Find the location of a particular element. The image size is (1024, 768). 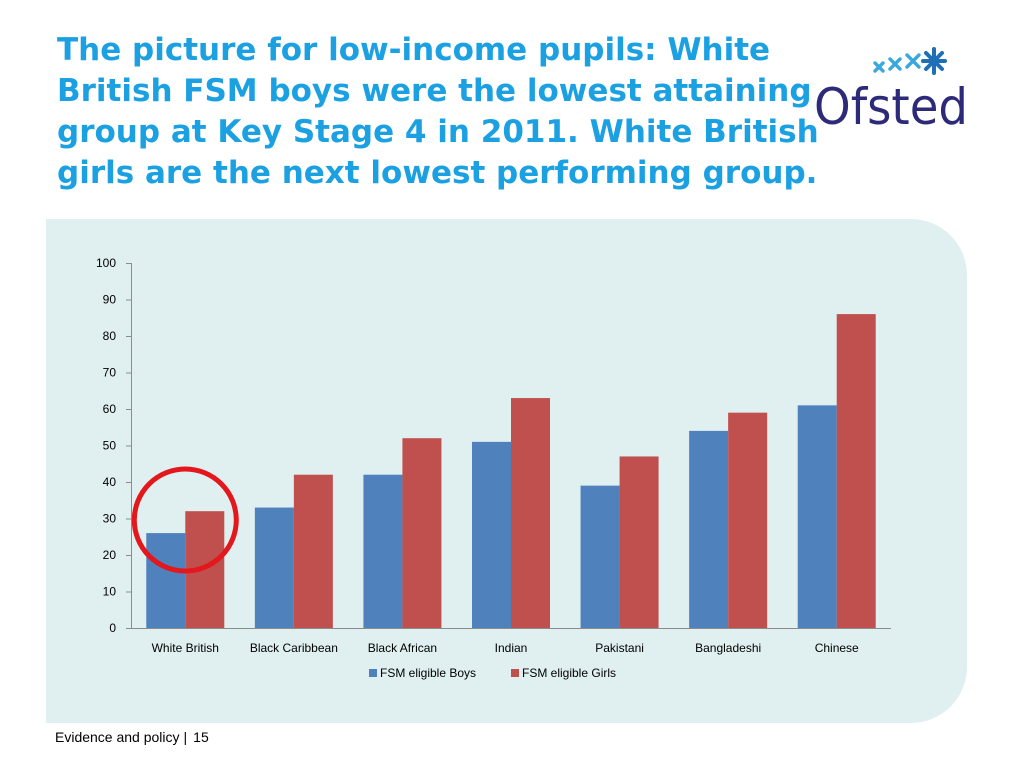

y-tick-label: 70 is located at coordinates (110, 373).